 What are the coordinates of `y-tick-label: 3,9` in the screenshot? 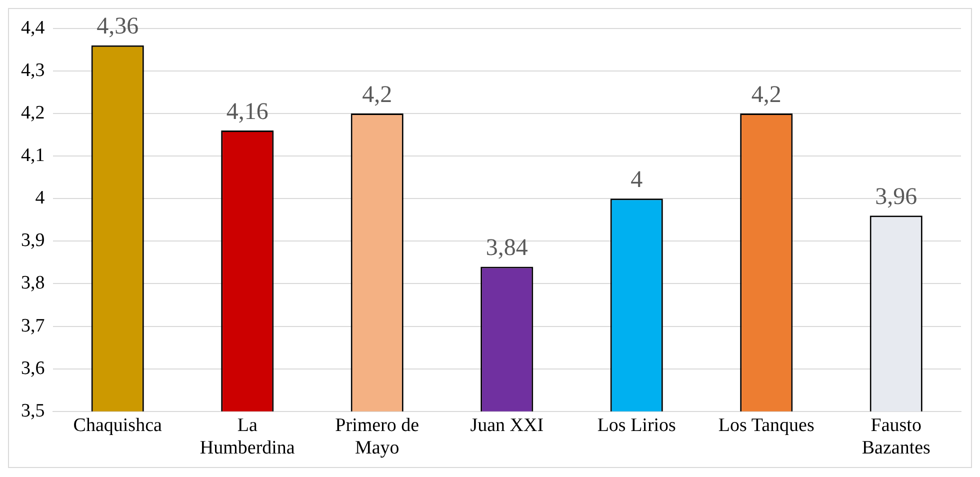 It's located at (33, 241).